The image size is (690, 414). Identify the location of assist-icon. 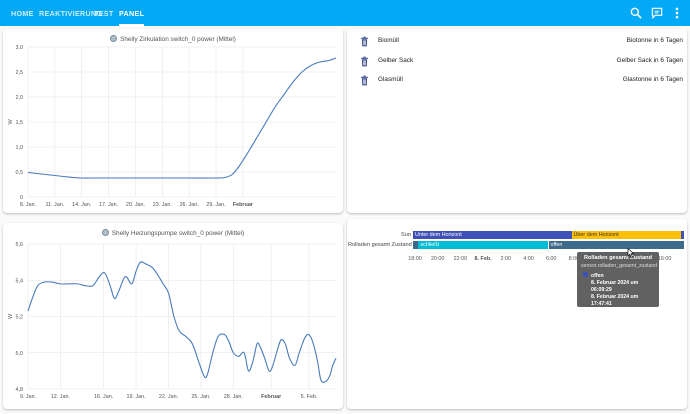
(657, 13).